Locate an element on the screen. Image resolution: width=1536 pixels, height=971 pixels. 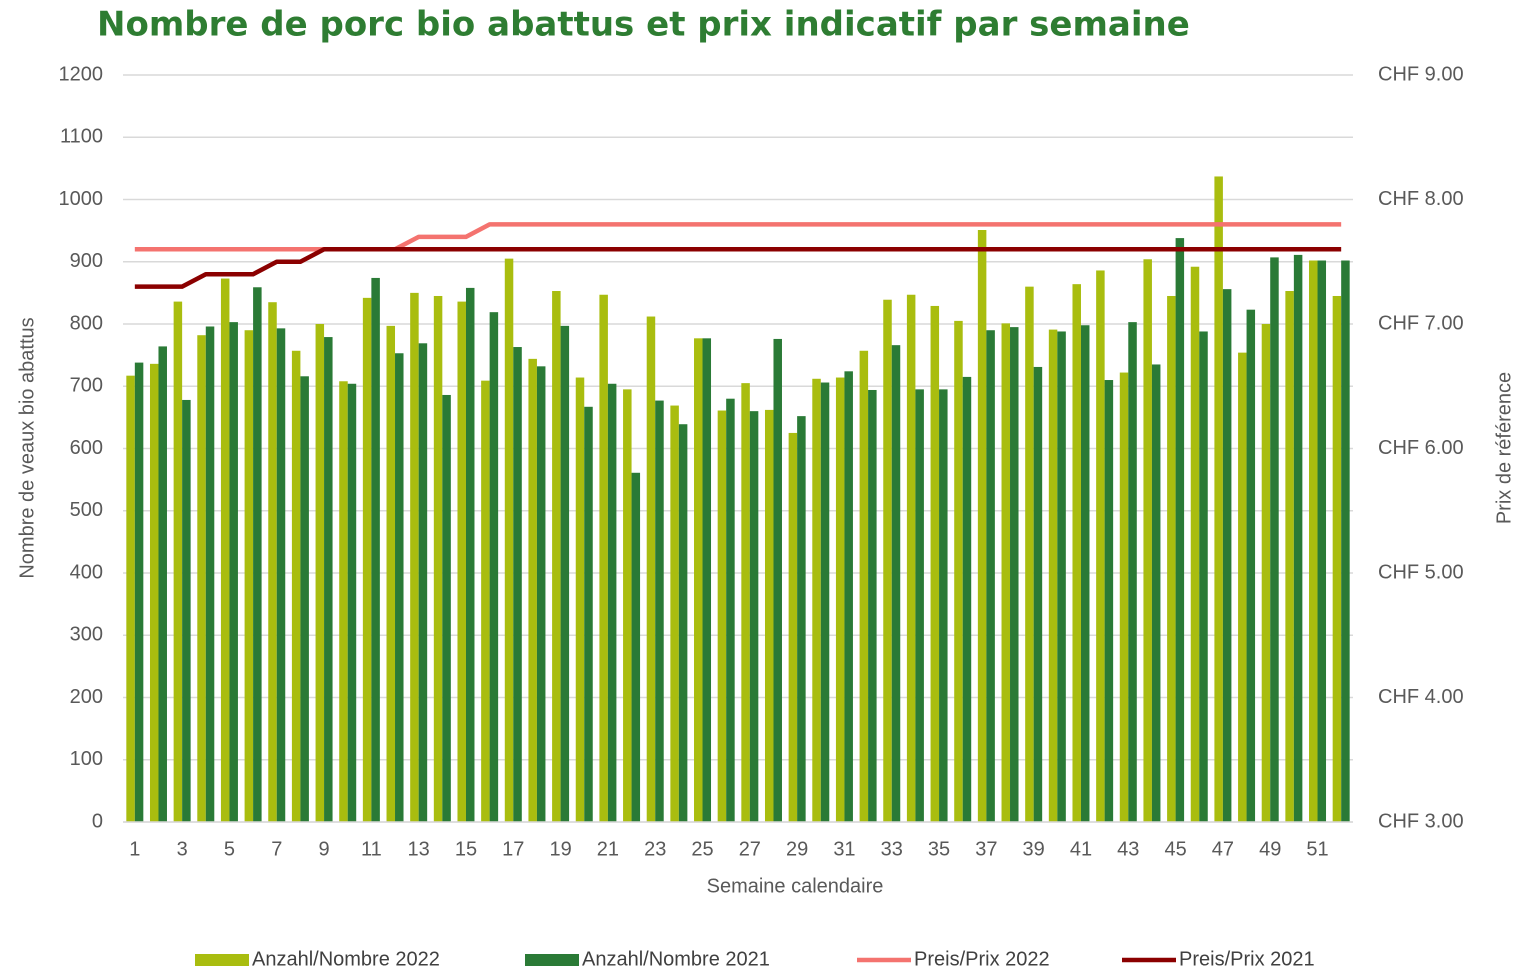
x-tick-label: 29 is located at coordinates (797, 849).